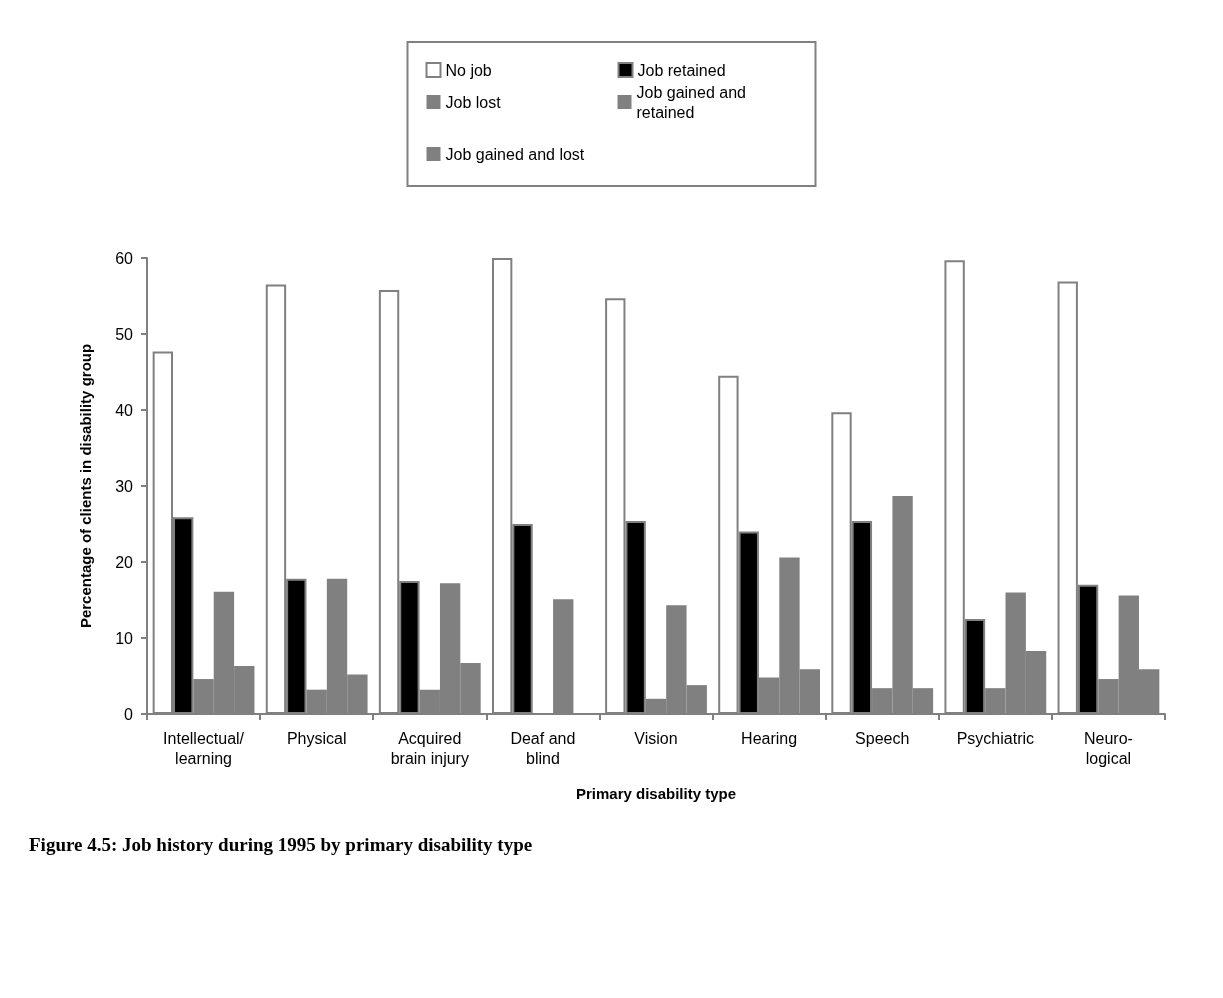 This screenshot has width=1223, height=998. What do you see at coordinates (129, 714) in the screenshot?
I see `y-tick-label: 0` at bounding box center [129, 714].